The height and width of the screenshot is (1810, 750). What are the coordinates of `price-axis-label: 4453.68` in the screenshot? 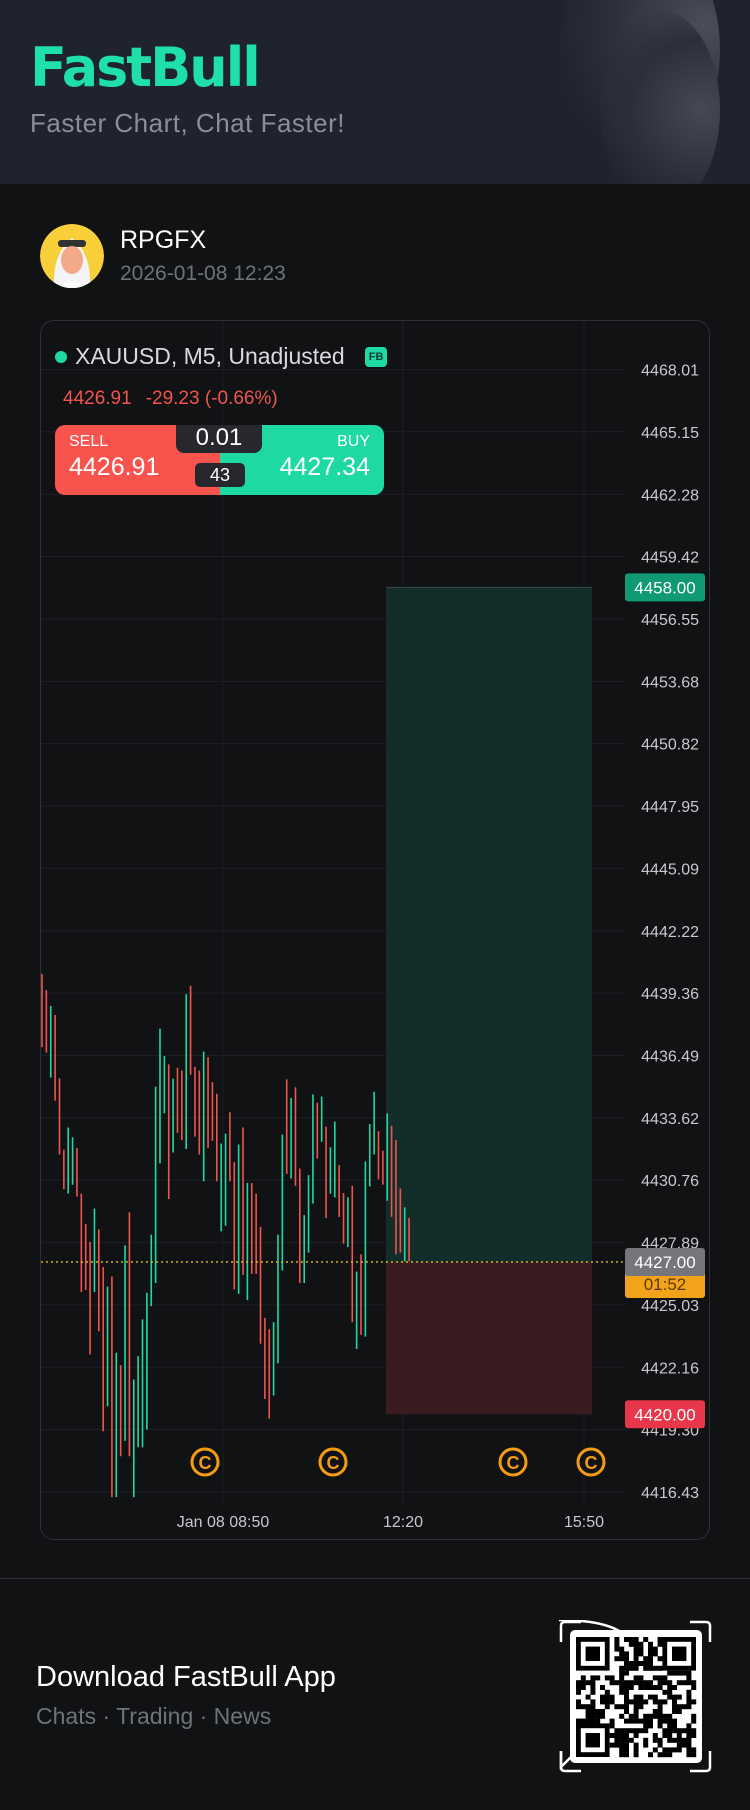 It's located at (670, 682).